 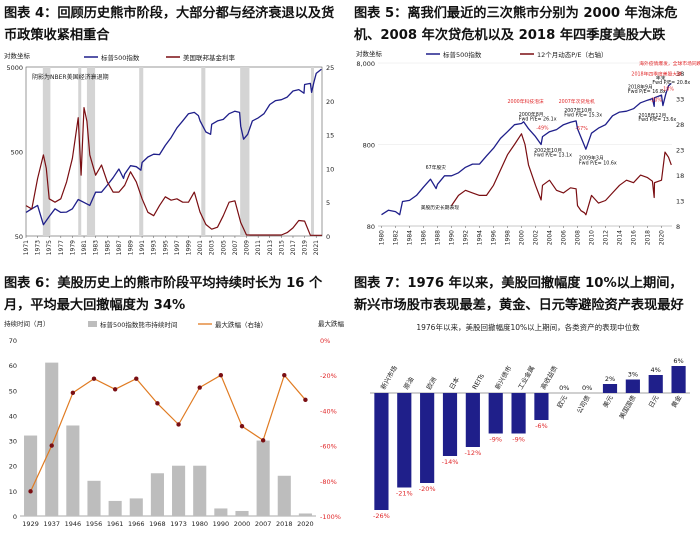 What do you see at coordinates (173, 171) in the screenshot?
I see `fed-funds-series-line` at bounding box center [173, 171].